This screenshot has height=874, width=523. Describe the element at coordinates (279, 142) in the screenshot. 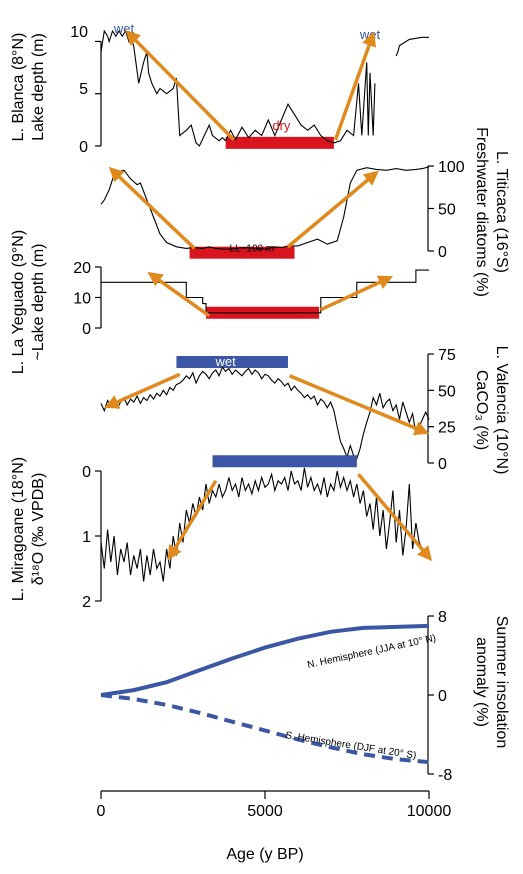

I see `blanca-period-bar` at that location.